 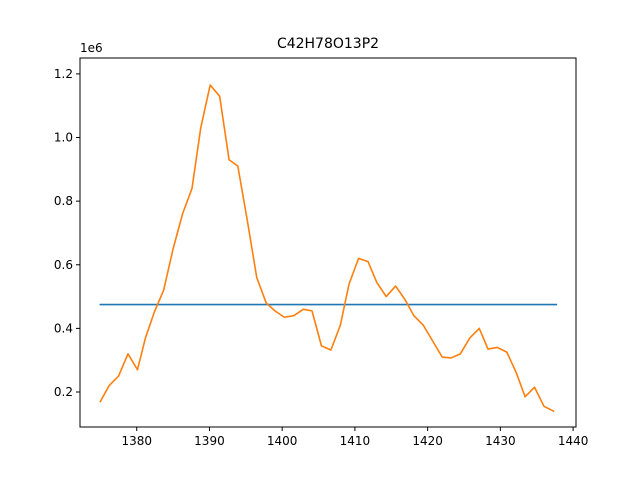 What do you see at coordinates (209, 441) in the screenshot?
I see `x-tick-label: 1390` at bounding box center [209, 441].